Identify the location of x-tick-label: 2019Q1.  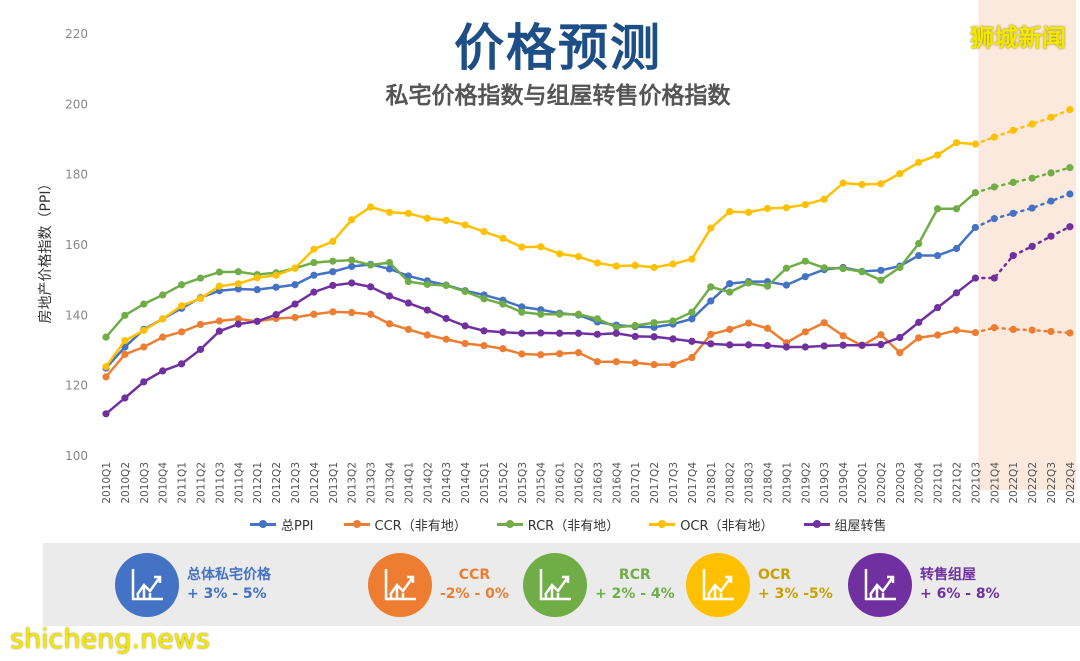
(787, 483).